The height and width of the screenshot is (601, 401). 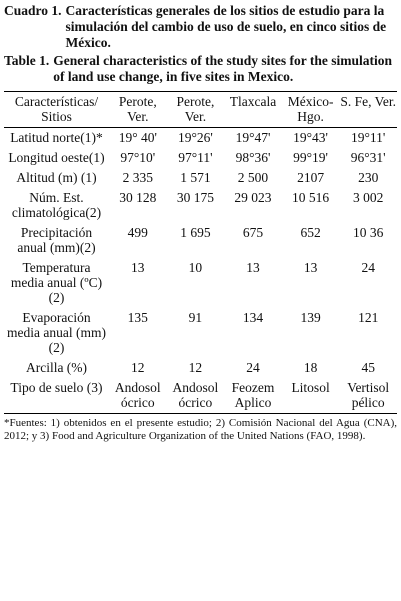 I want to click on table-row: Arcilla (%) 12 12 24 18 45, so click(x=200, y=368).